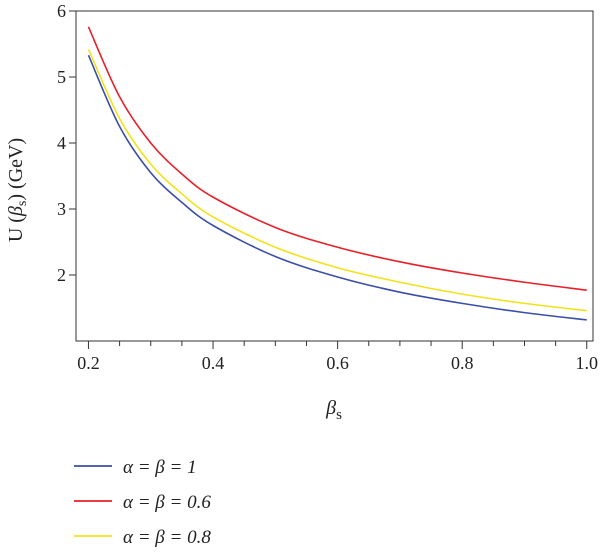 The image size is (600, 552). What do you see at coordinates (61, 209) in the screenshot?
I see `y-tick-label: 3` at bounding box center [61, 209].